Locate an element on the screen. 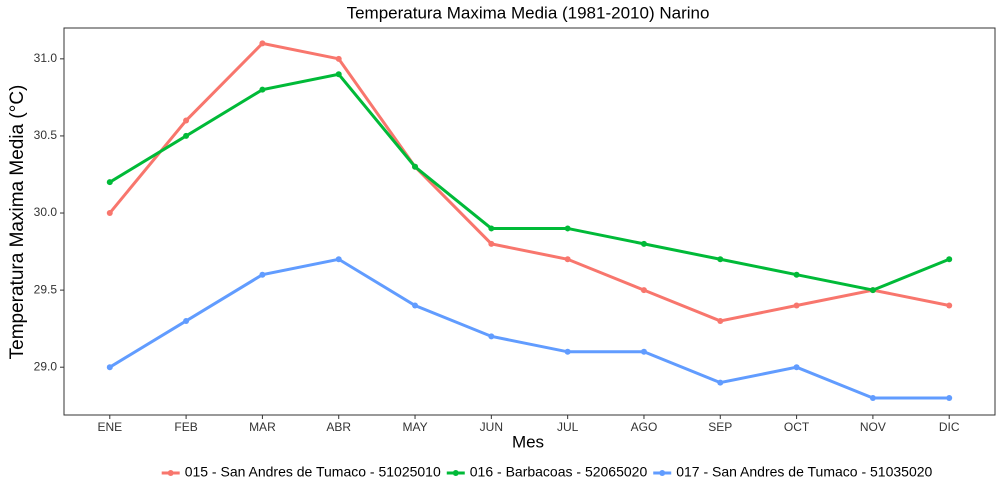 This screenshot has height=500, width=1000. y-tick-label: 30.5 is located at coordinates (46, 135).